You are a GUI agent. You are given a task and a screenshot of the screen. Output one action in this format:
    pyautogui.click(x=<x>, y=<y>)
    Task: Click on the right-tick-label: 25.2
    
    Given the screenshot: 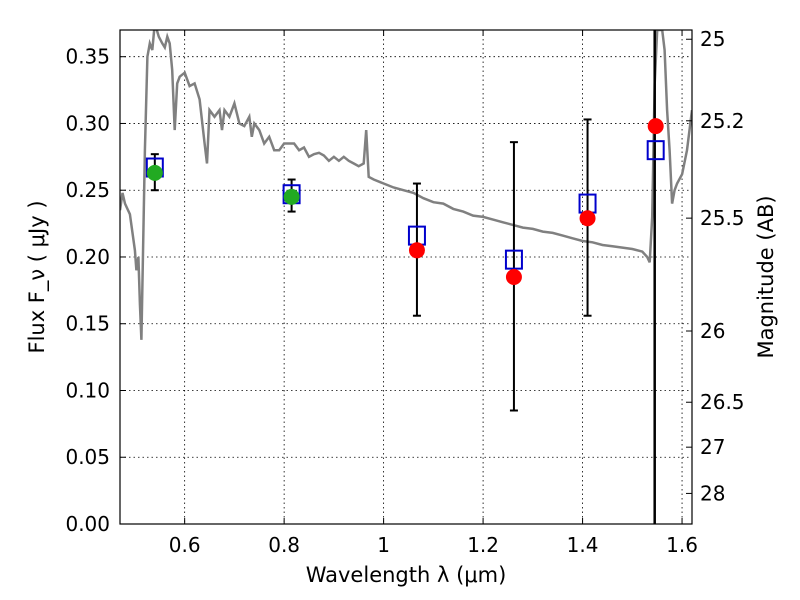 What is the action you would take?
    pyautogui.click(x=722, y=121)
    